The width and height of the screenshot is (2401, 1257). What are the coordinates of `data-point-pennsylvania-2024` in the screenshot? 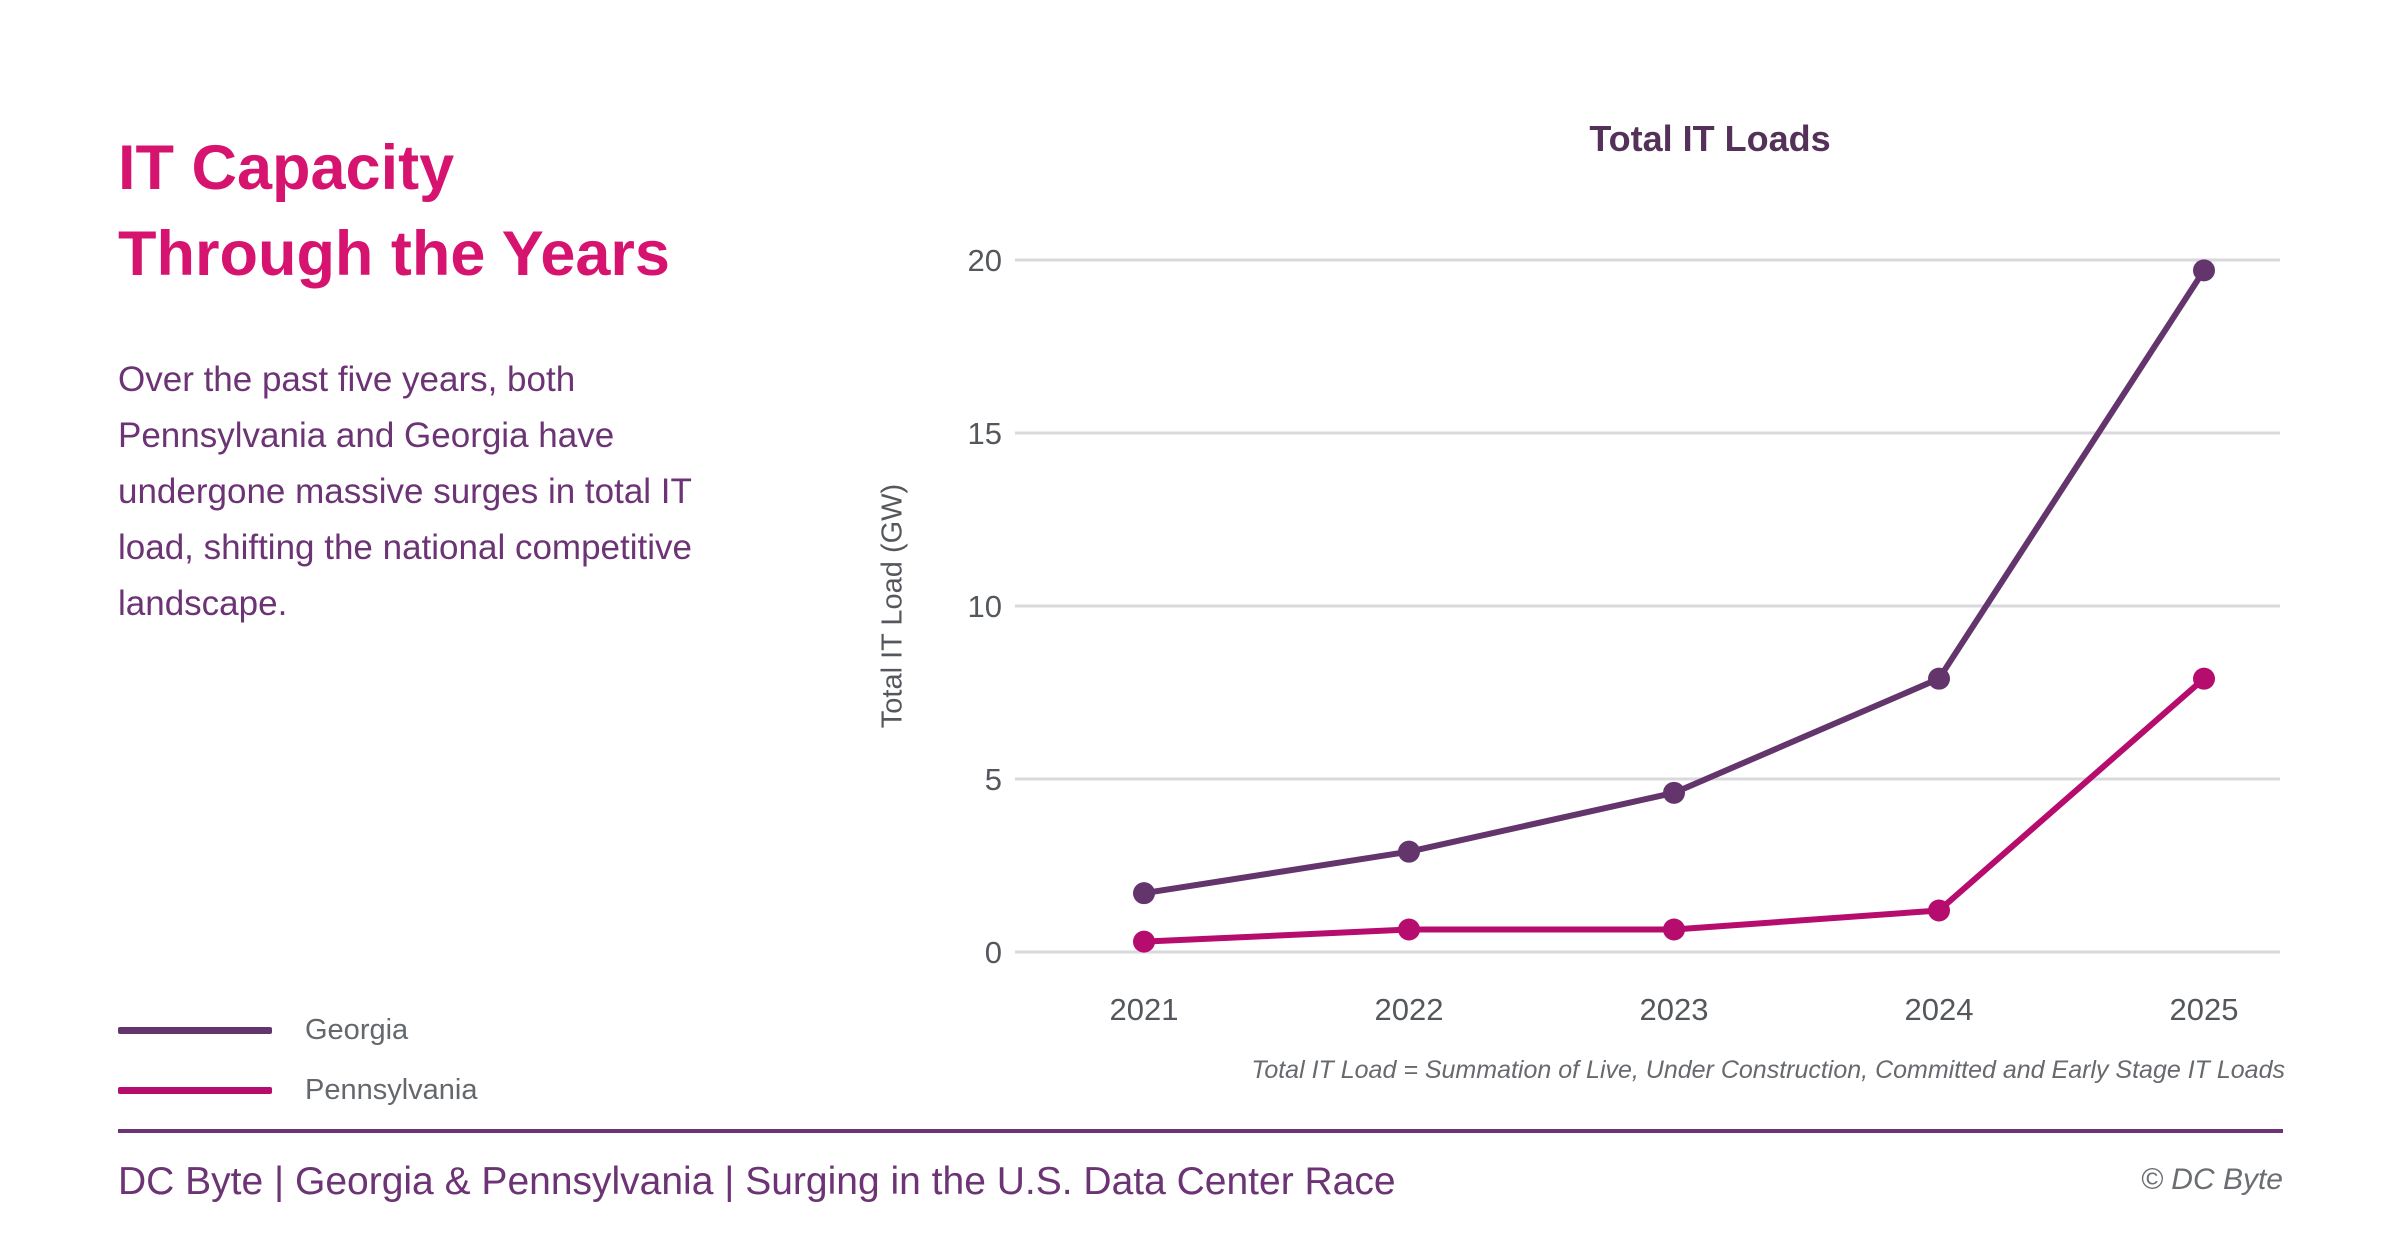 It's located at (1939, 910).